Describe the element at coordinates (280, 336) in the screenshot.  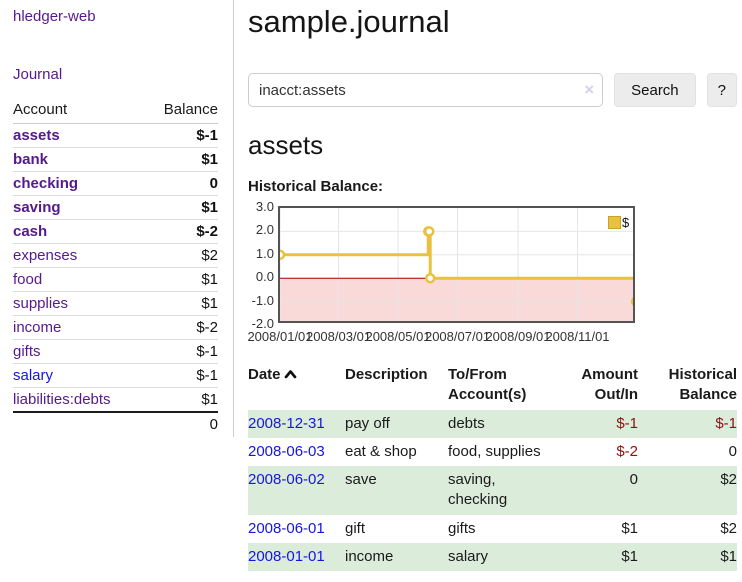
I see `x-axis-tick: 2008/01/01` at that location.